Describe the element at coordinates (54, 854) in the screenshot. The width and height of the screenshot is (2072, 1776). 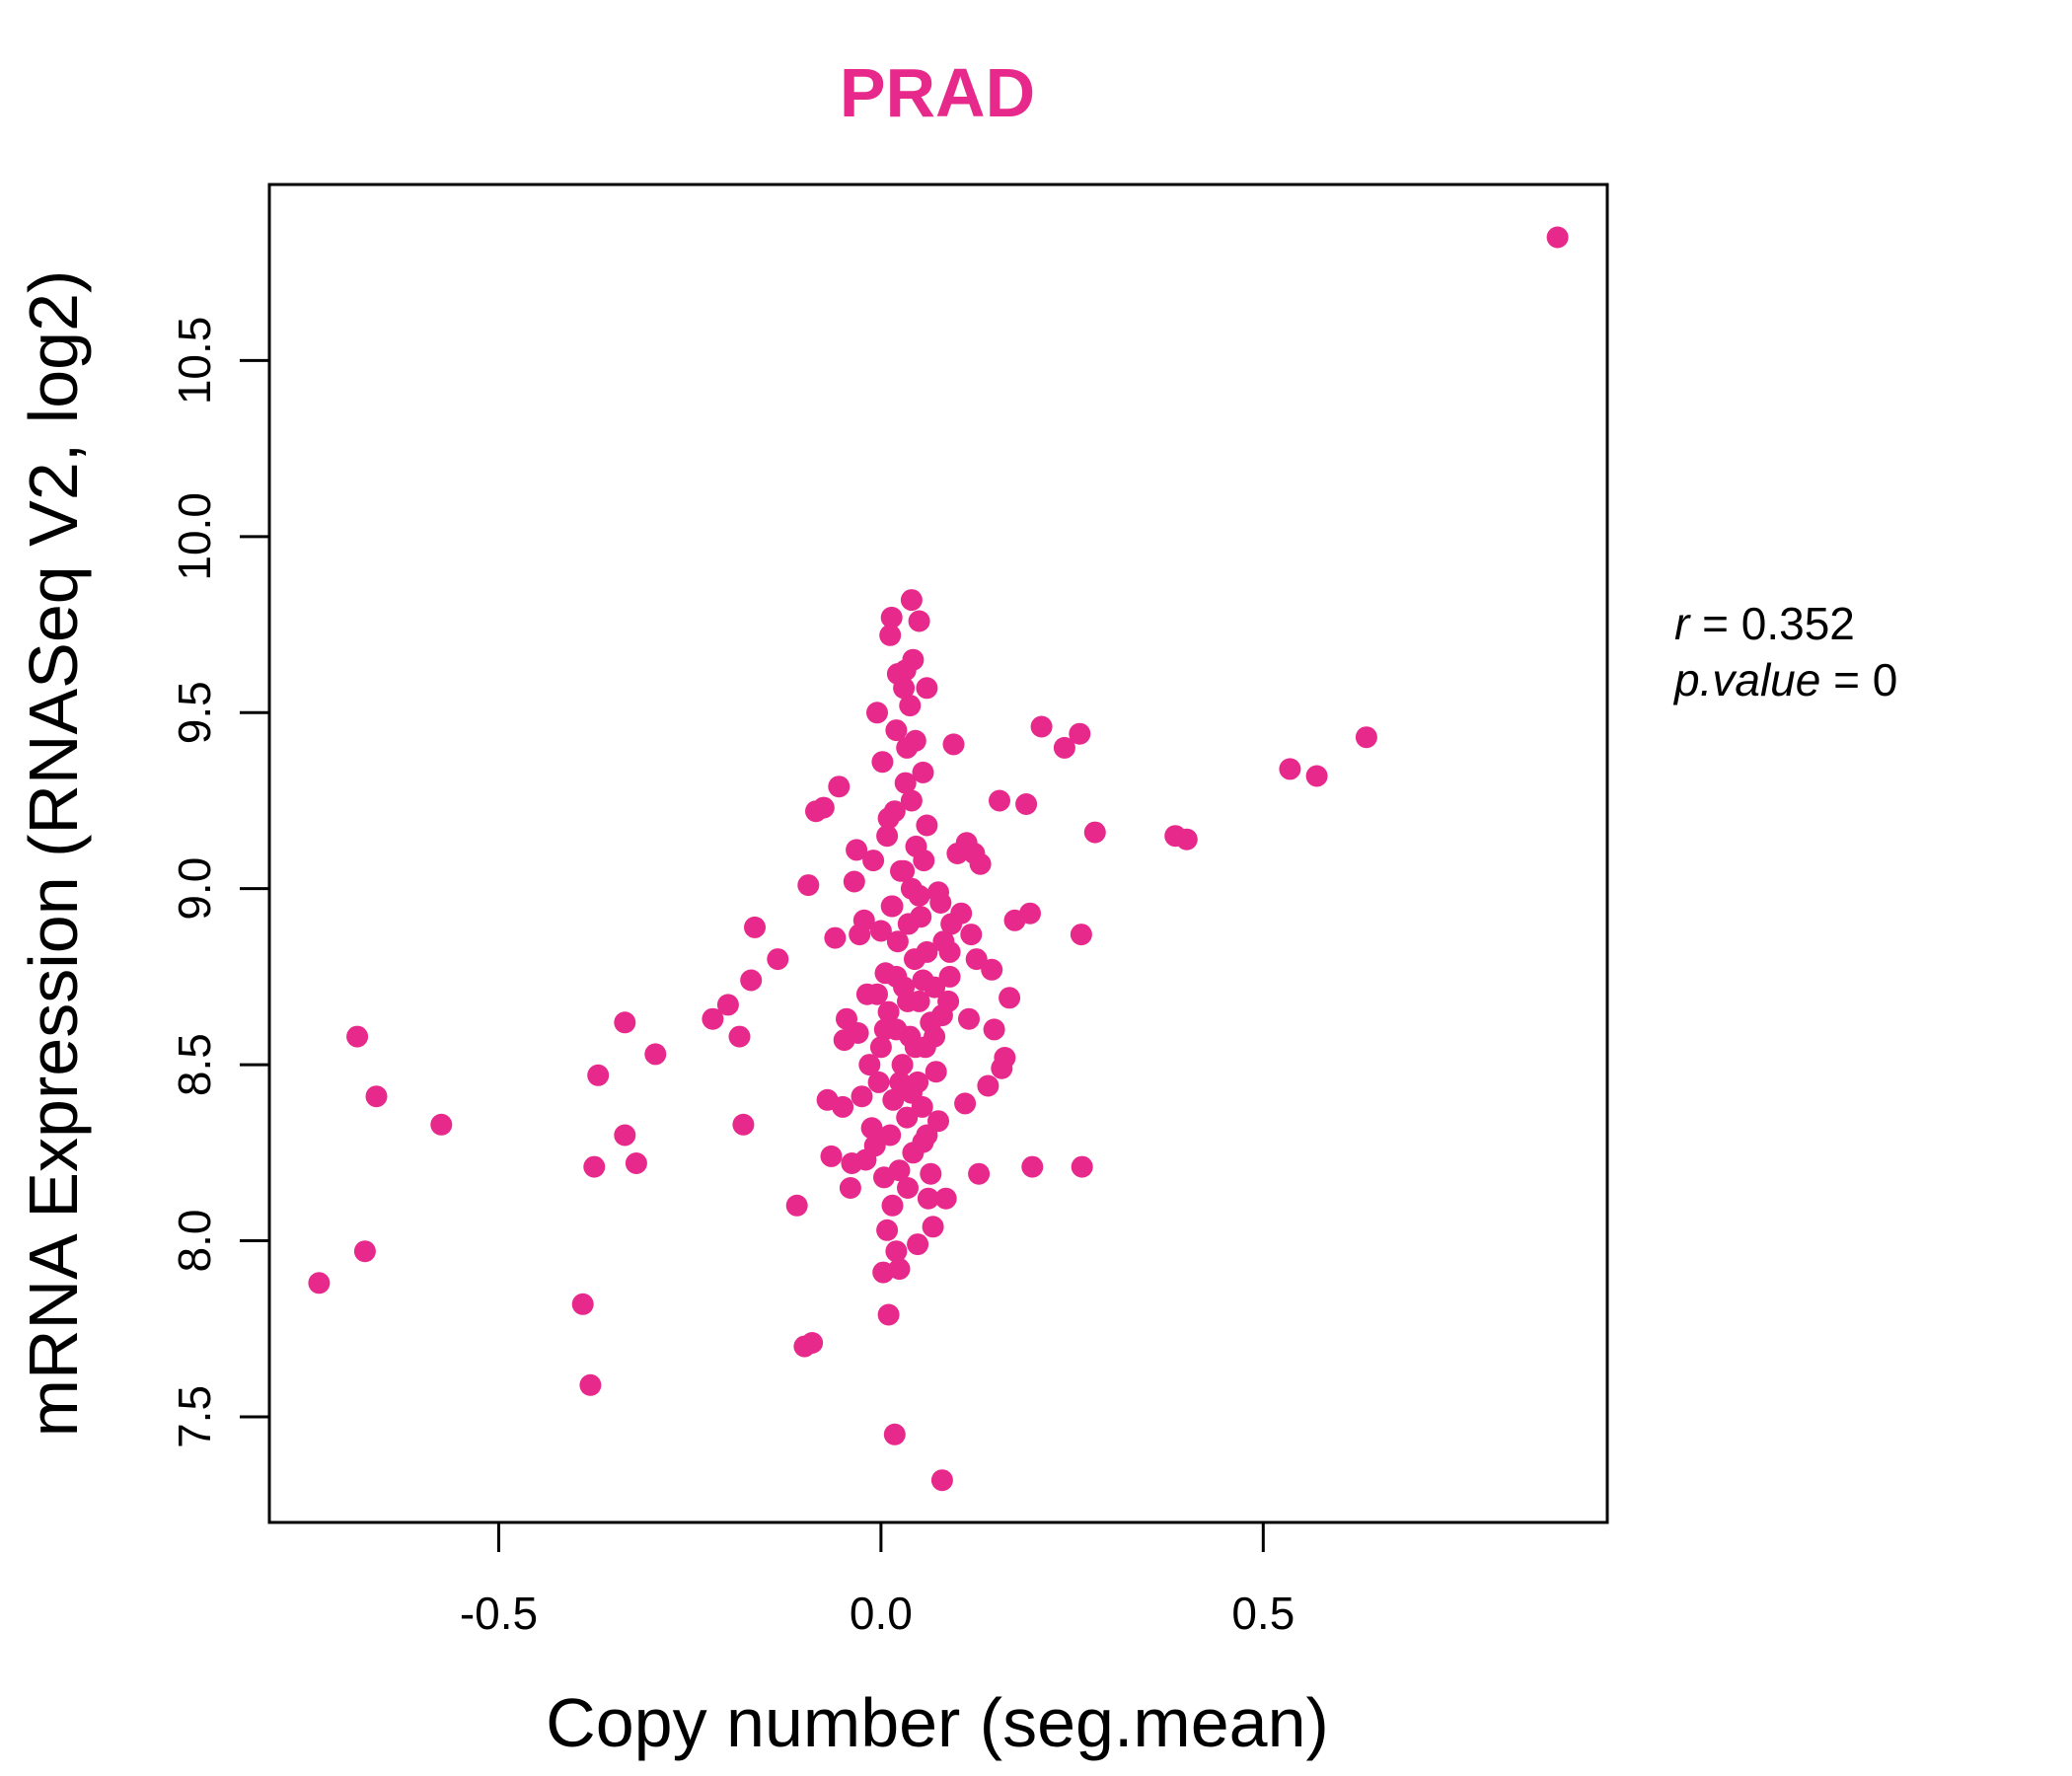
I see `y-axis-label: mRNA Expression (RNASeq V2, log2)` at that location.